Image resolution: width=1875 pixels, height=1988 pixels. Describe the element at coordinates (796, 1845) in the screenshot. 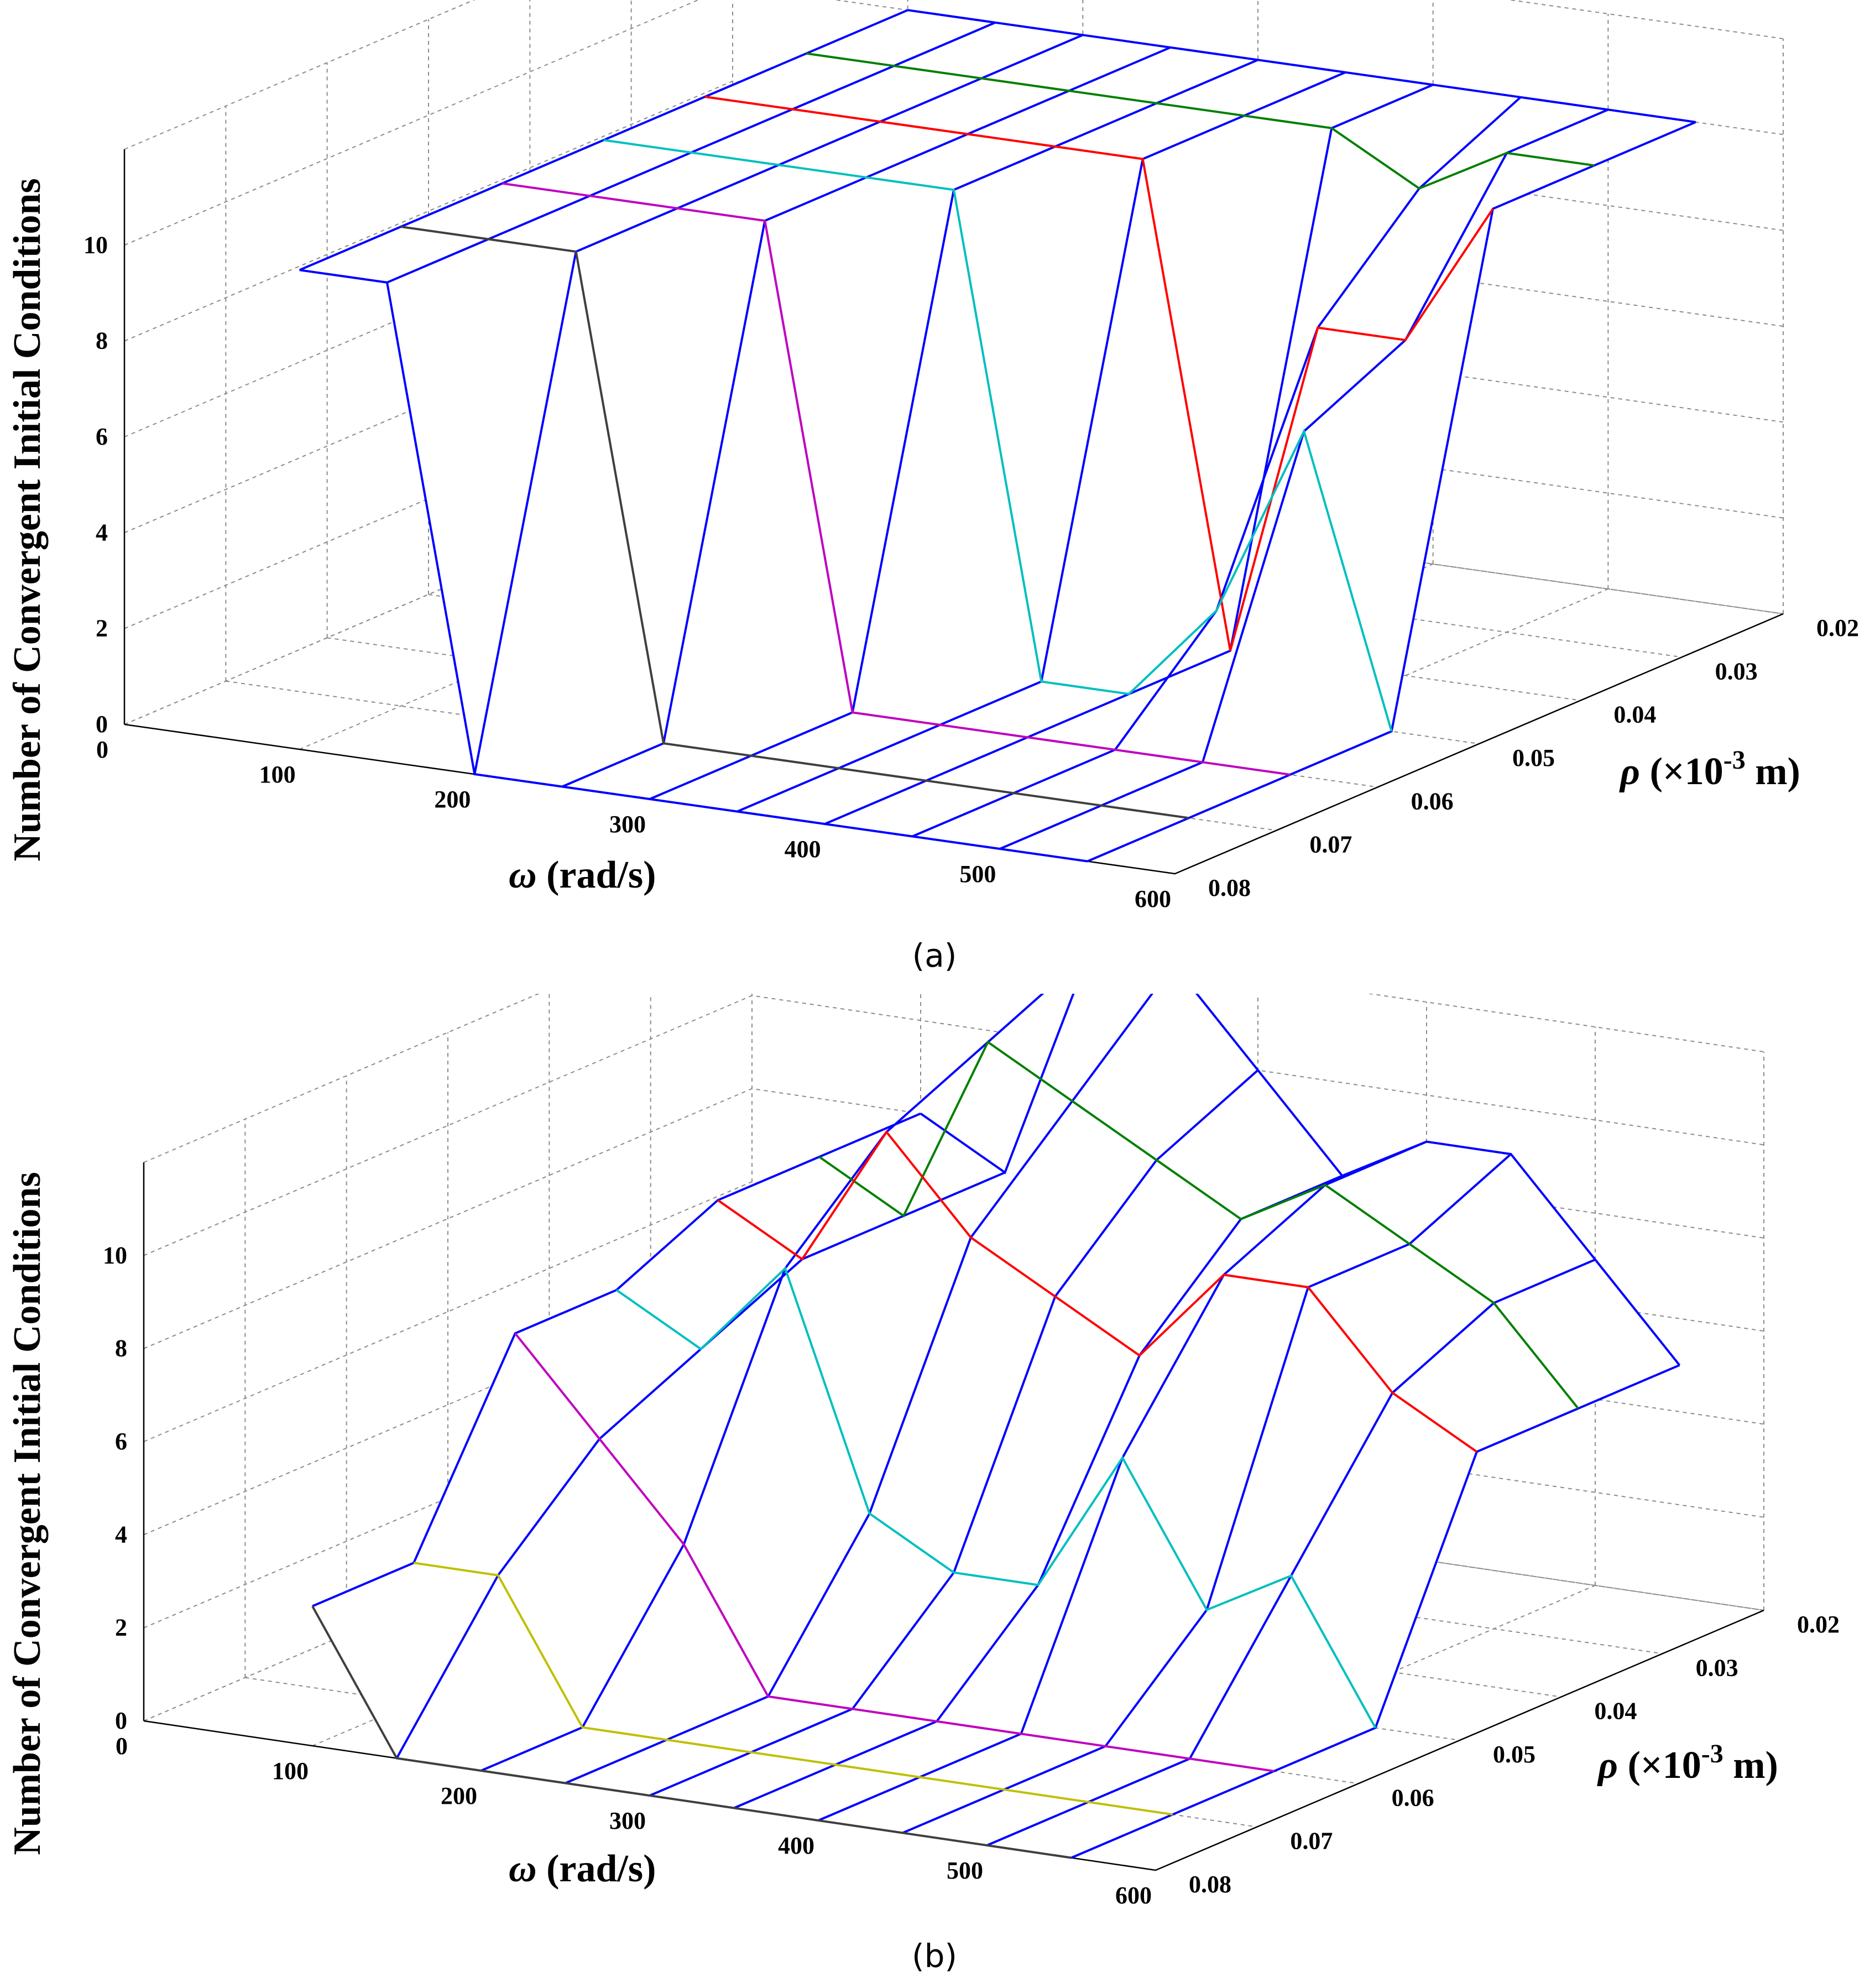

I see `x-tick-400: 400` at that location.